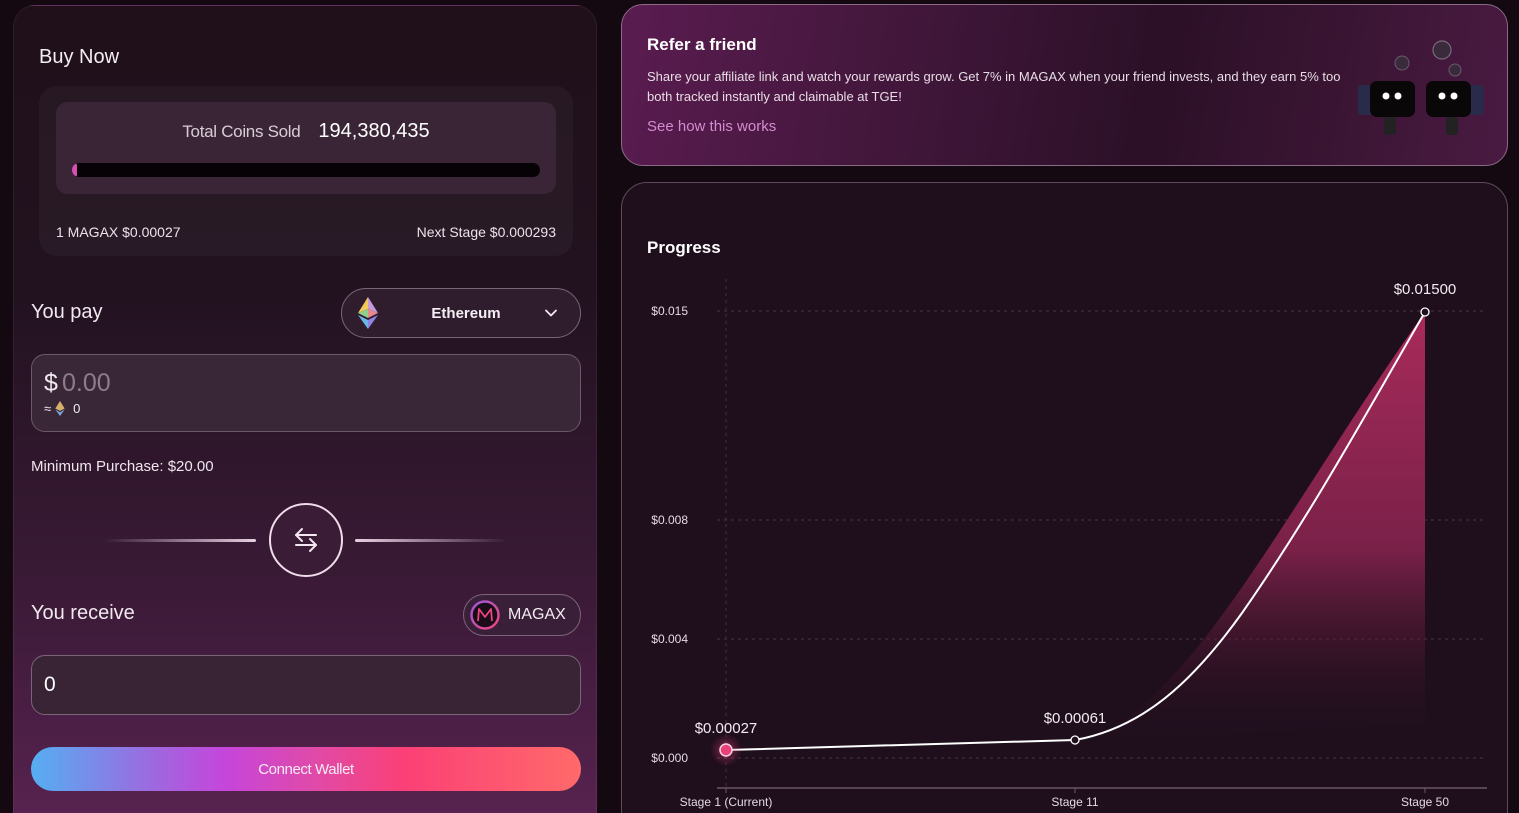 The height and width of the screenshot is (813, 1519). What do you see at coordinates (684, 247) in the screenshot?
I see `chart-title: Progress` at bounding box center [684, 247].